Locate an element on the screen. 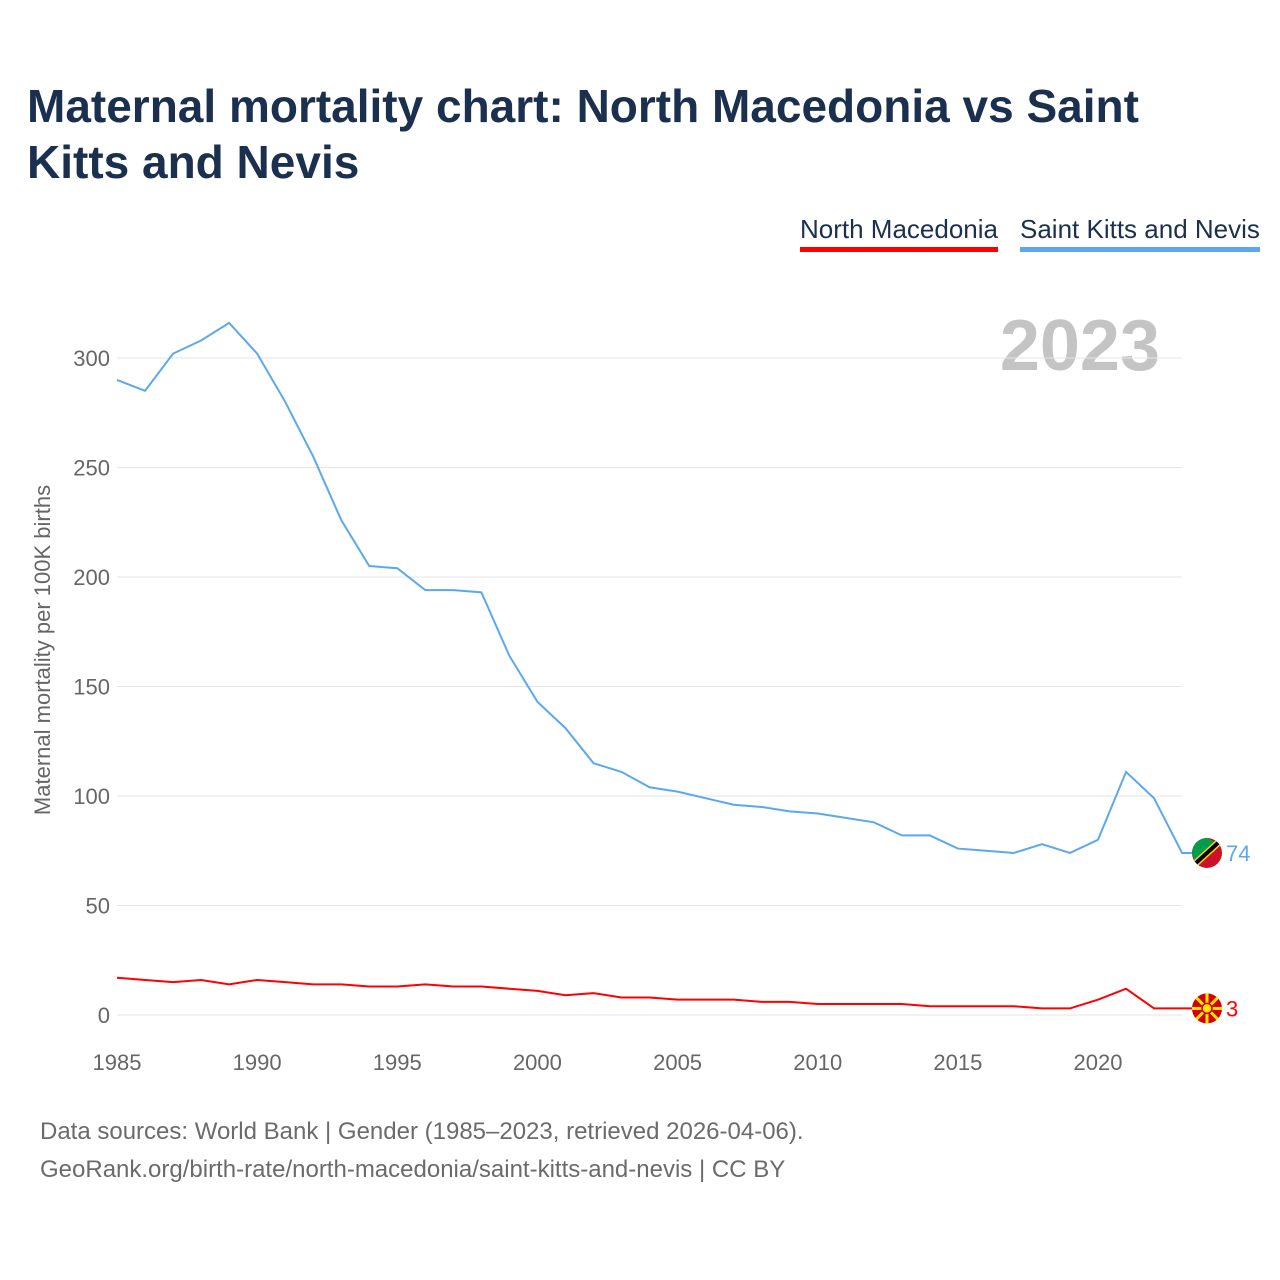 The image size is (1280, 1280). y-axis-label: Maternal mortality per 100K births is located at coordinates (42, 650).